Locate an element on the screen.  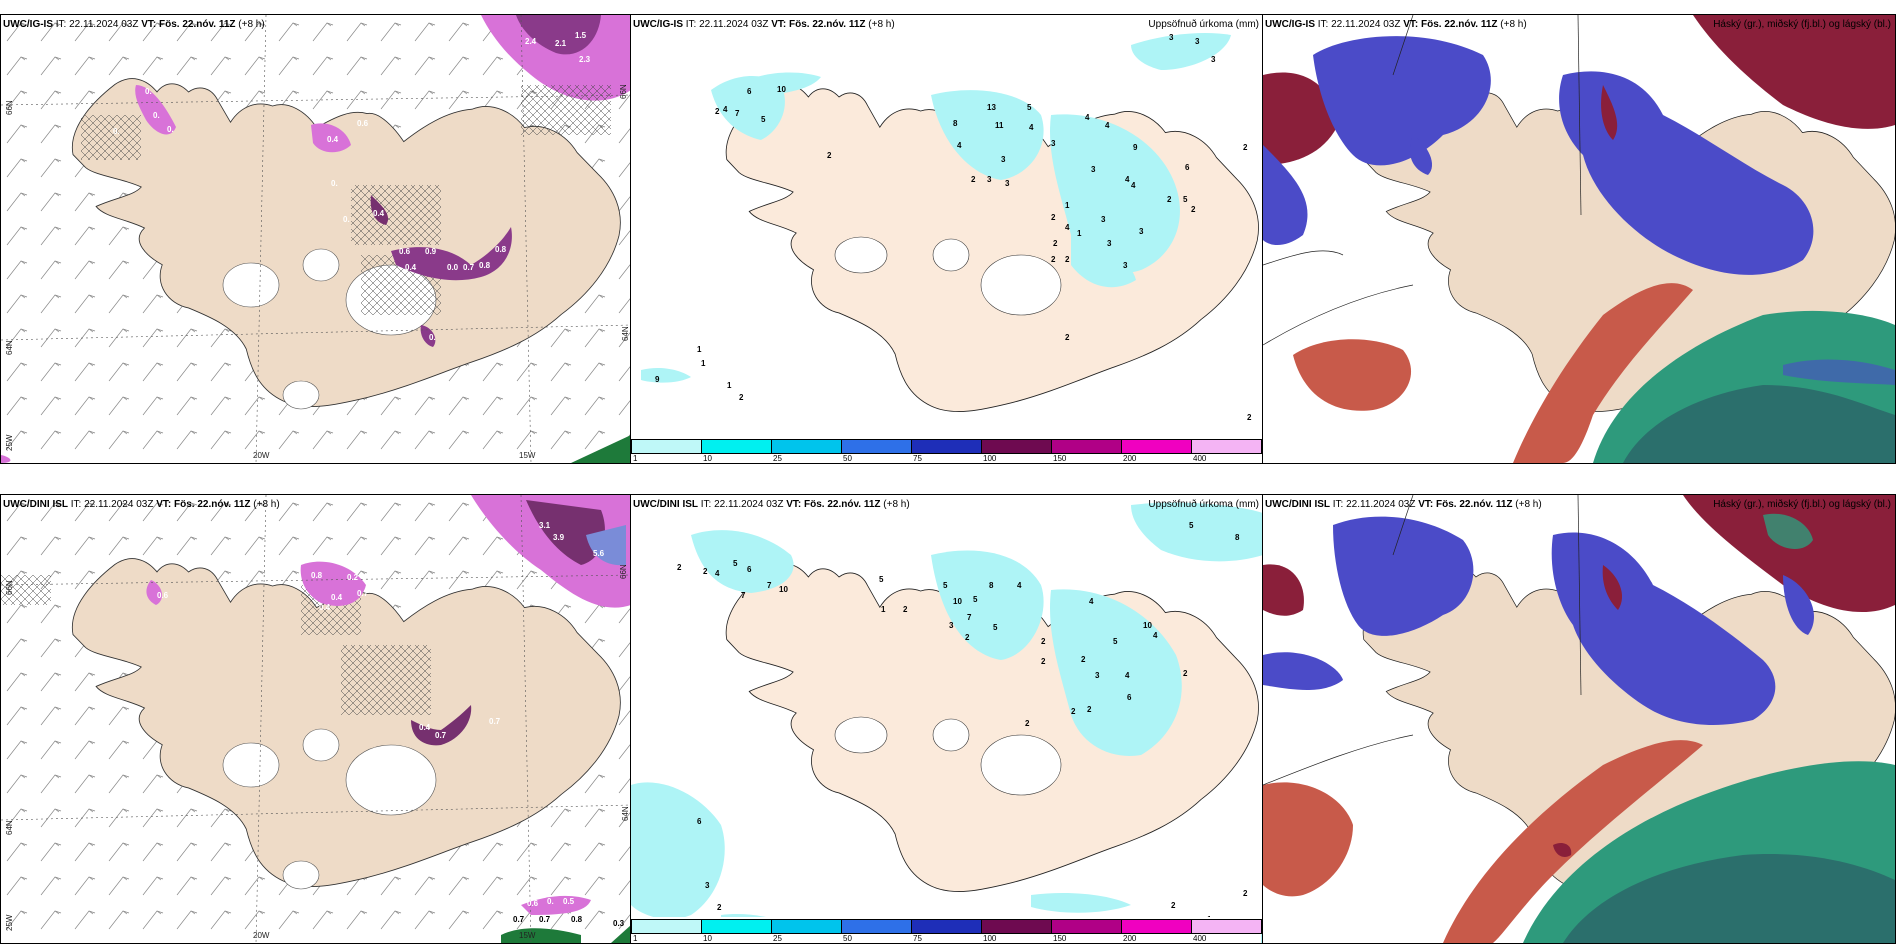
mid-cloud-nw is located at coordinates (1402, 101).